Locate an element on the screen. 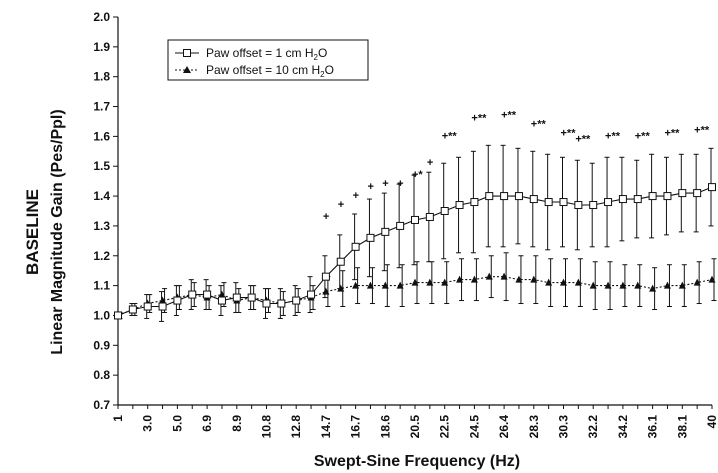 The width and height of the screenshot is (718, 473). x-tick-label: 16.7 is located at coordinates (356, 427).